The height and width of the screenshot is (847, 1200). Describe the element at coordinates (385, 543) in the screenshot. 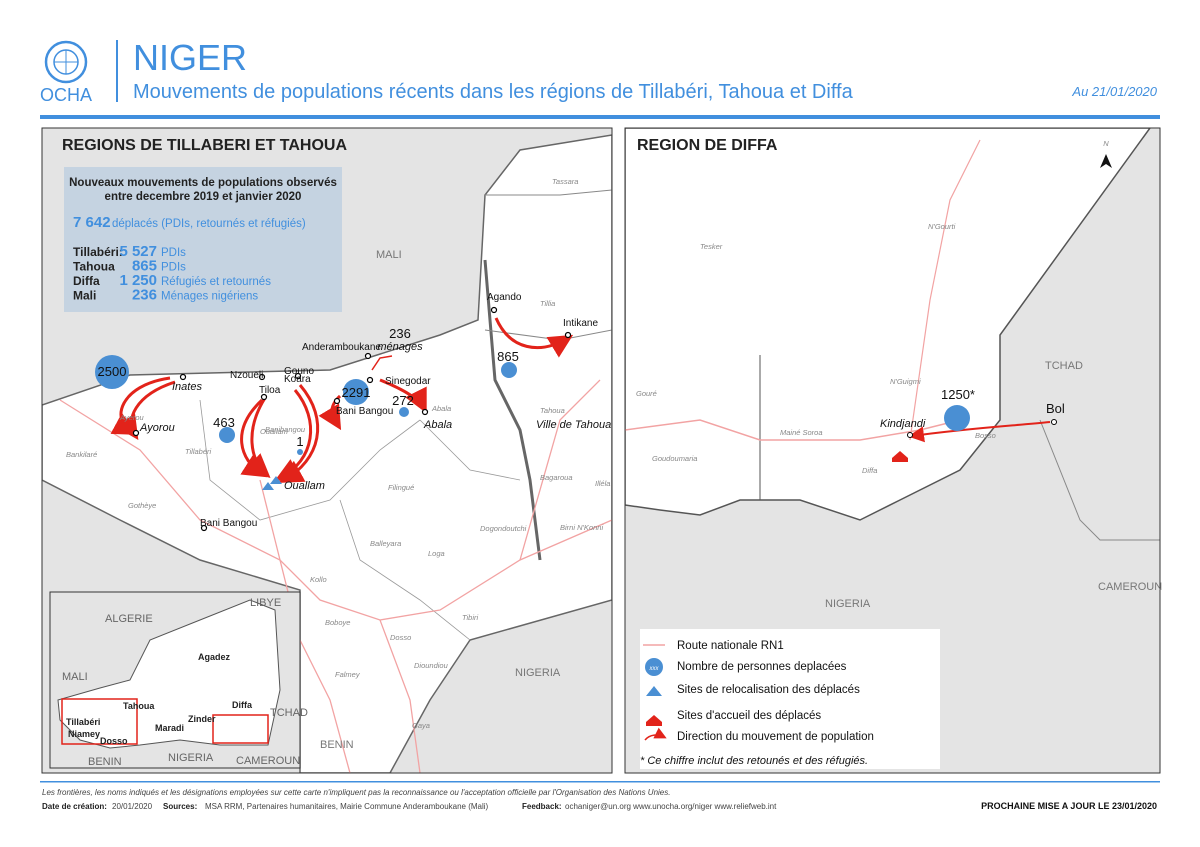

I see `department-name: Balleyara` at that location.